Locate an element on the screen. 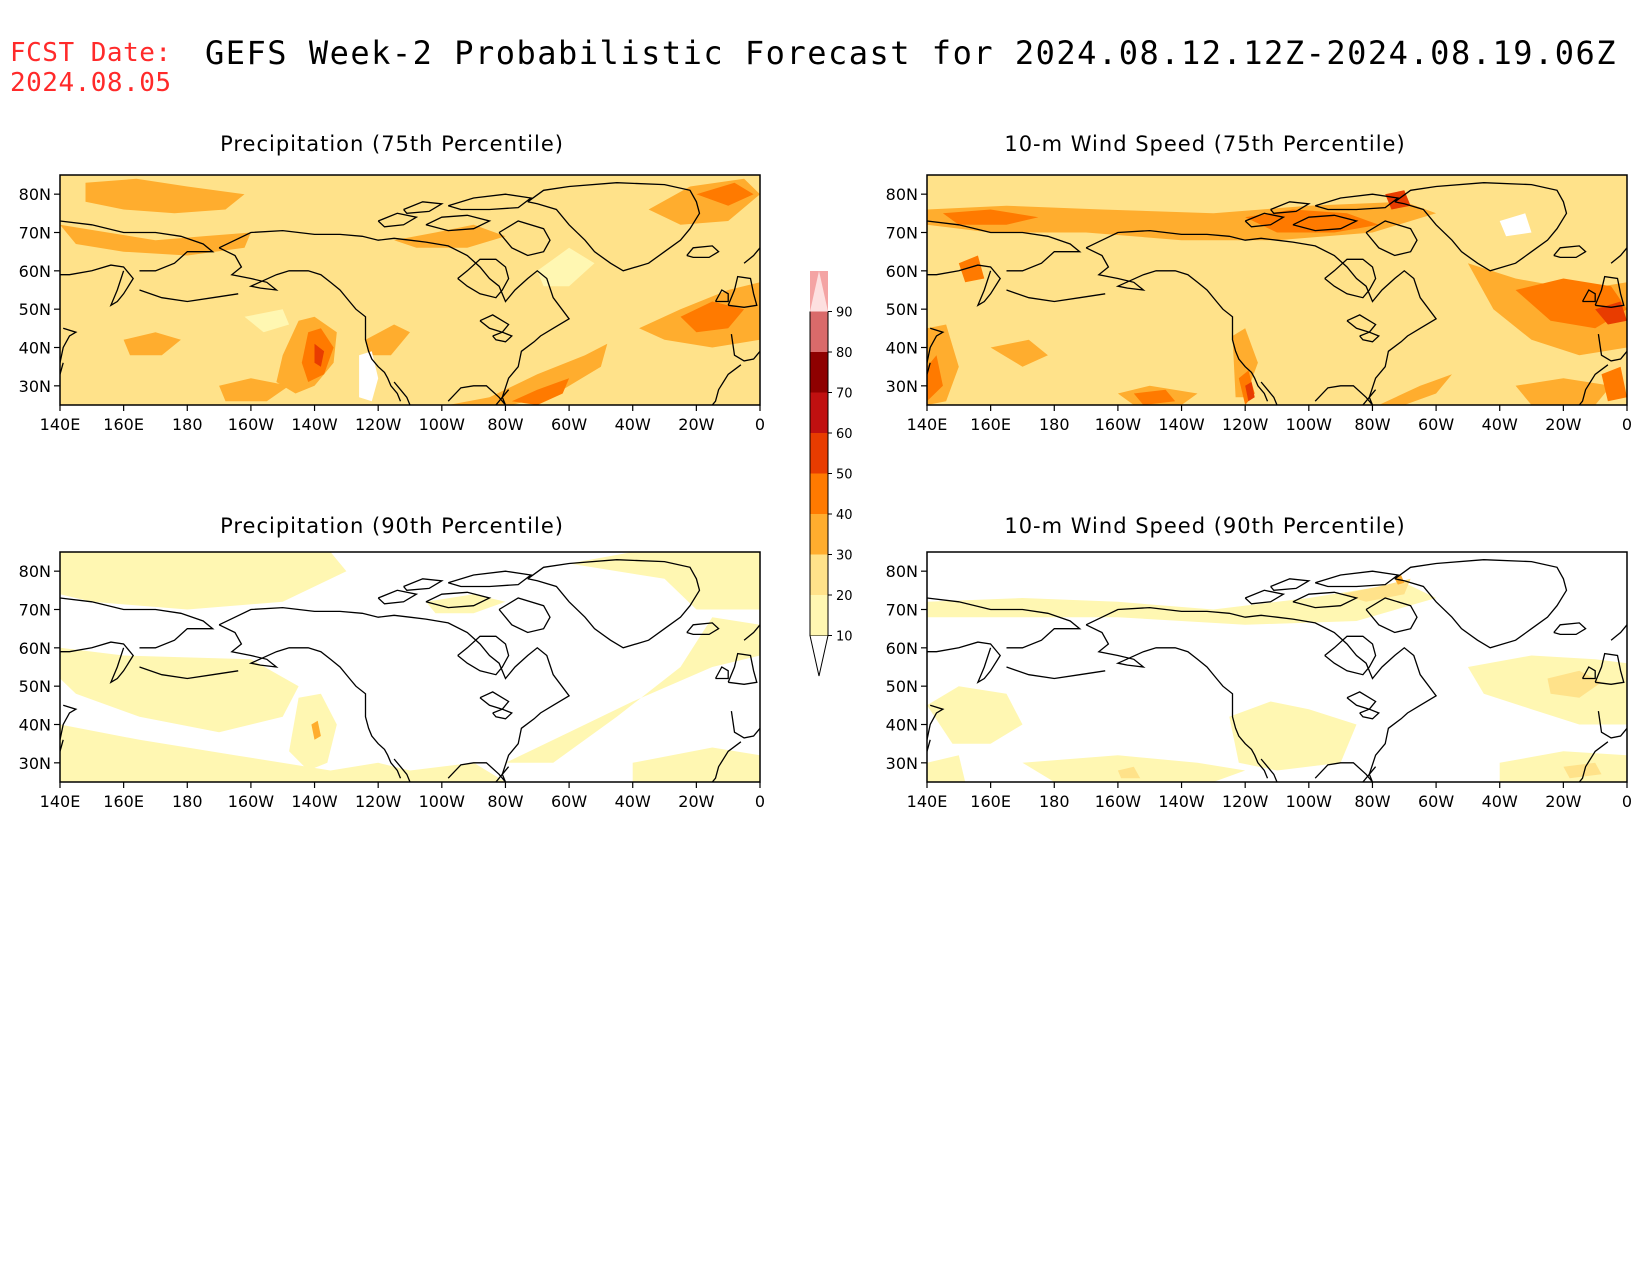 This screenshot has height=1275, width=1650. lat-tick-label: 50N is located at coordinates (902, 309).